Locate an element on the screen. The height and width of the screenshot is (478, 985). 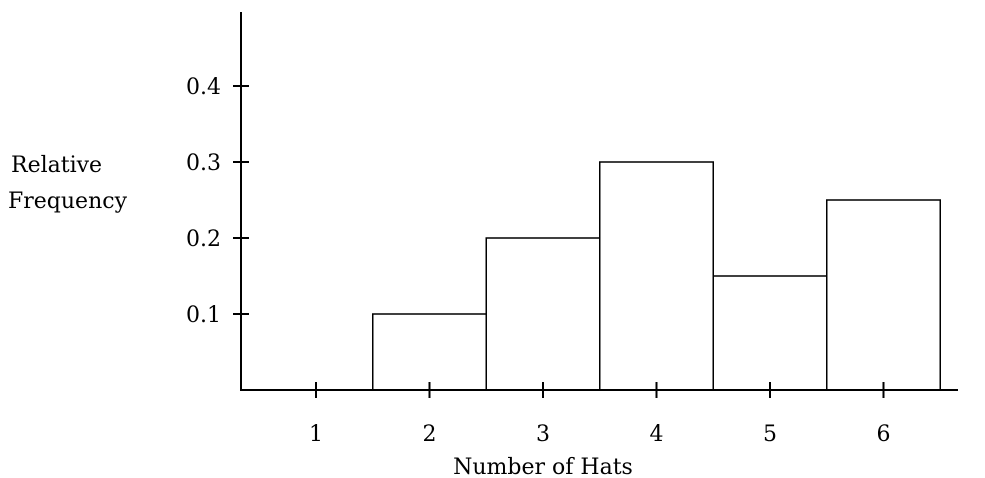
x-ticks: 1 2 3 4 5 6 is located at coordinates (600, 414).